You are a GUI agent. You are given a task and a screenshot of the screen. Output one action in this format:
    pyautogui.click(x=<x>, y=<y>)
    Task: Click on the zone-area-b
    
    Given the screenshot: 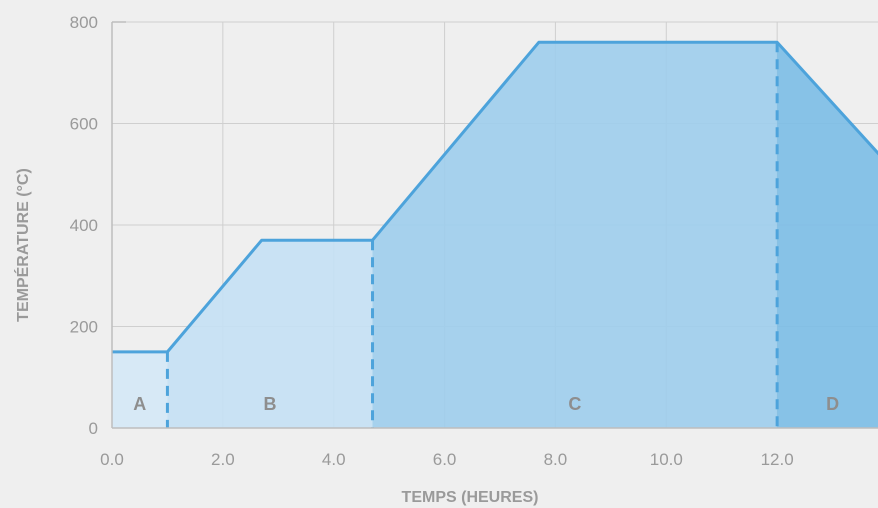 What is the action you would take?
    pyautogui.click(x=270, y=334)
    